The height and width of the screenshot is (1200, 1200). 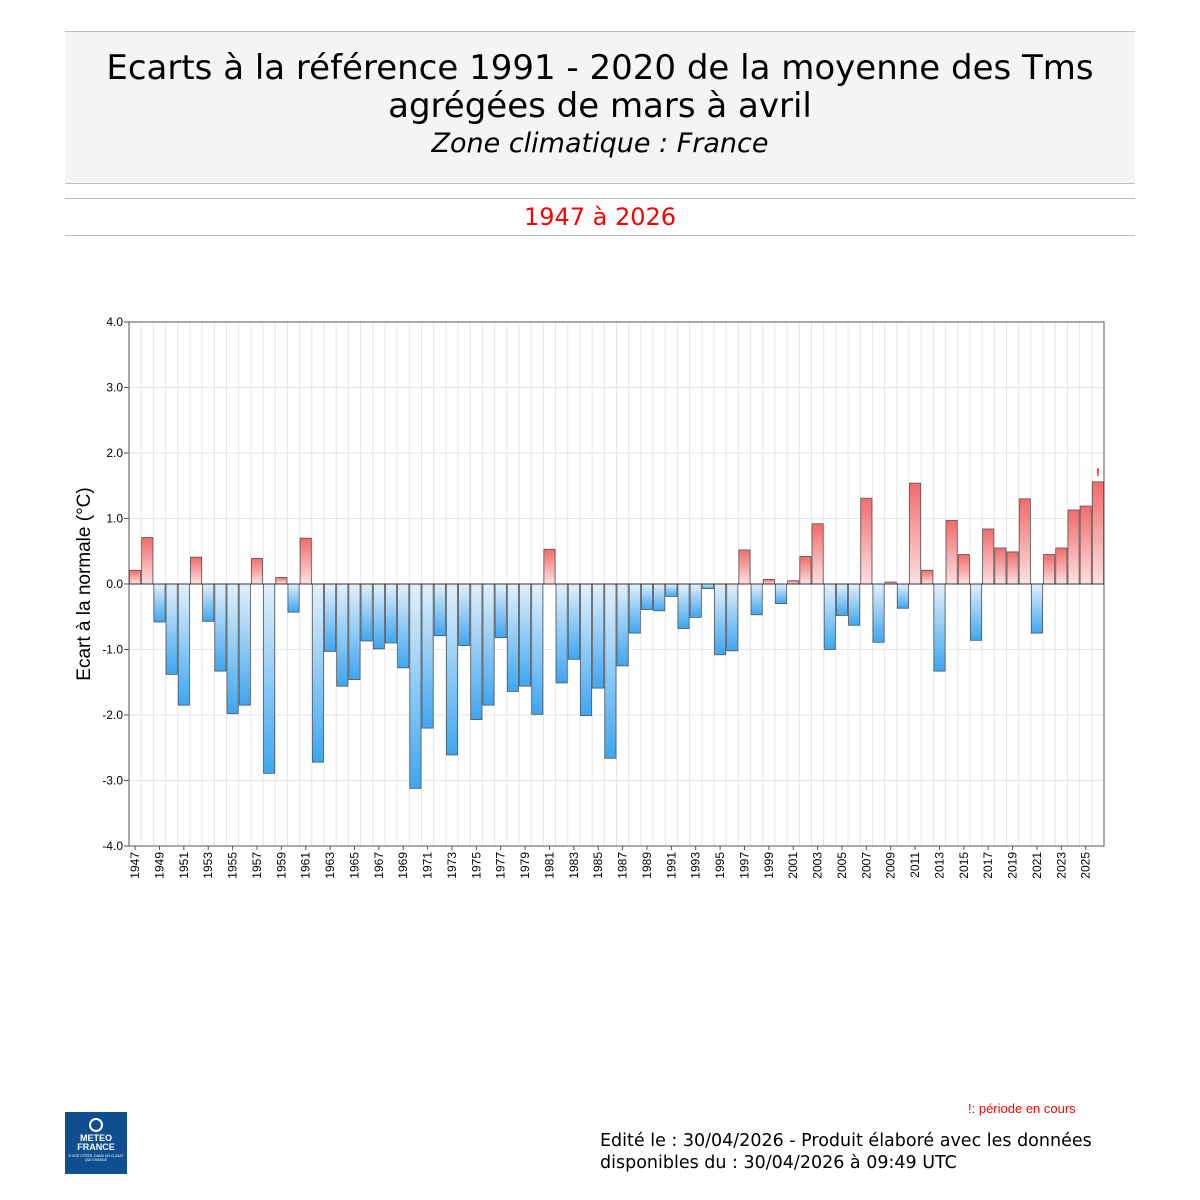 What do you see at coordinates (354, 632) in the screenshot?
I see `bar-1965` at bounding box center [354, 632].